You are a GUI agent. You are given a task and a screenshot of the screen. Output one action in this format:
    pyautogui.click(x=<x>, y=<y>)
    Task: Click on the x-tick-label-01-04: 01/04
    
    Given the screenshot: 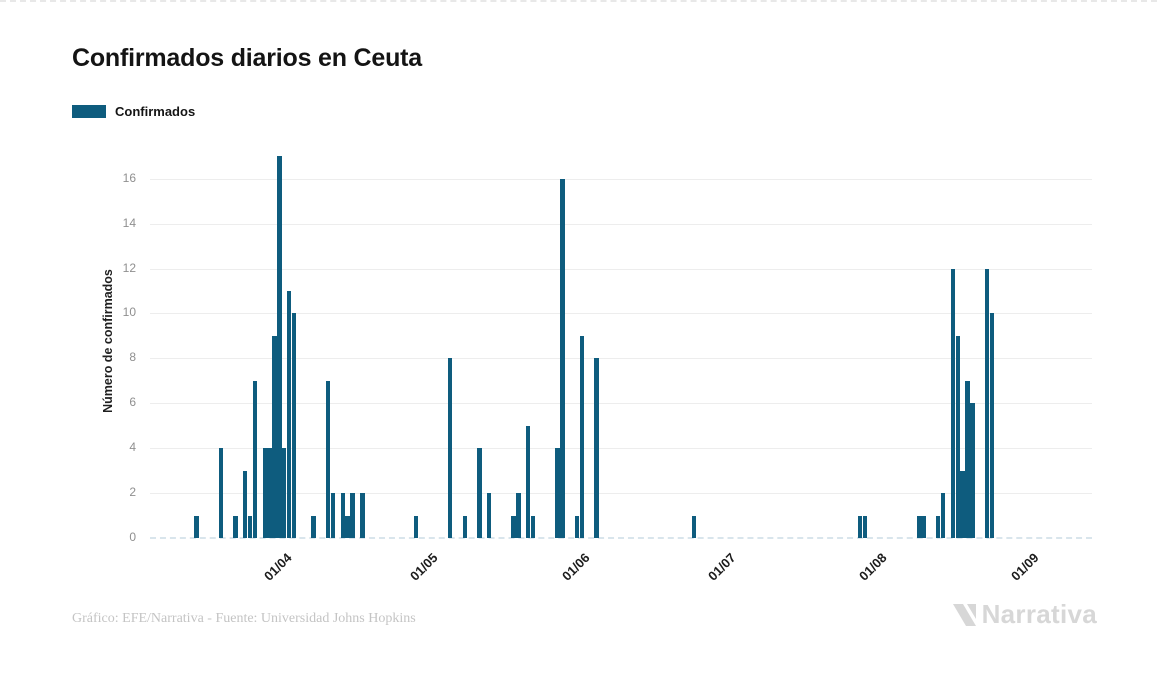 What is the action you would take?
    pyautogui.click(x=278, y=567)
    